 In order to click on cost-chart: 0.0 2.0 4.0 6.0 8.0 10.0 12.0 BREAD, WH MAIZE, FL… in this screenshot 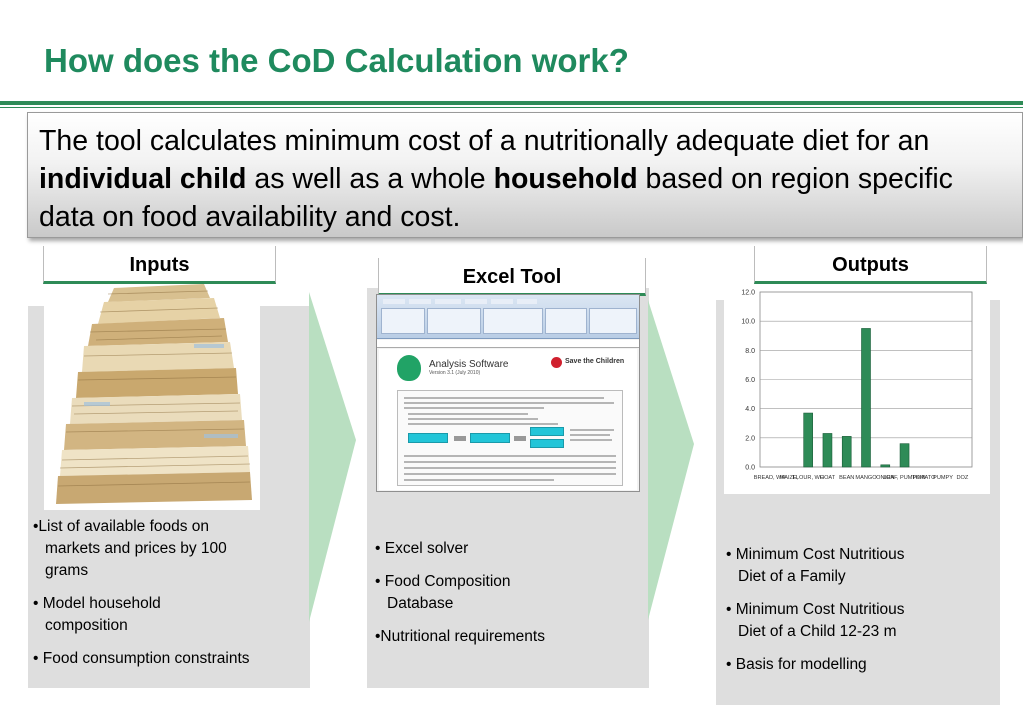, I will do `click(857, 389)`.